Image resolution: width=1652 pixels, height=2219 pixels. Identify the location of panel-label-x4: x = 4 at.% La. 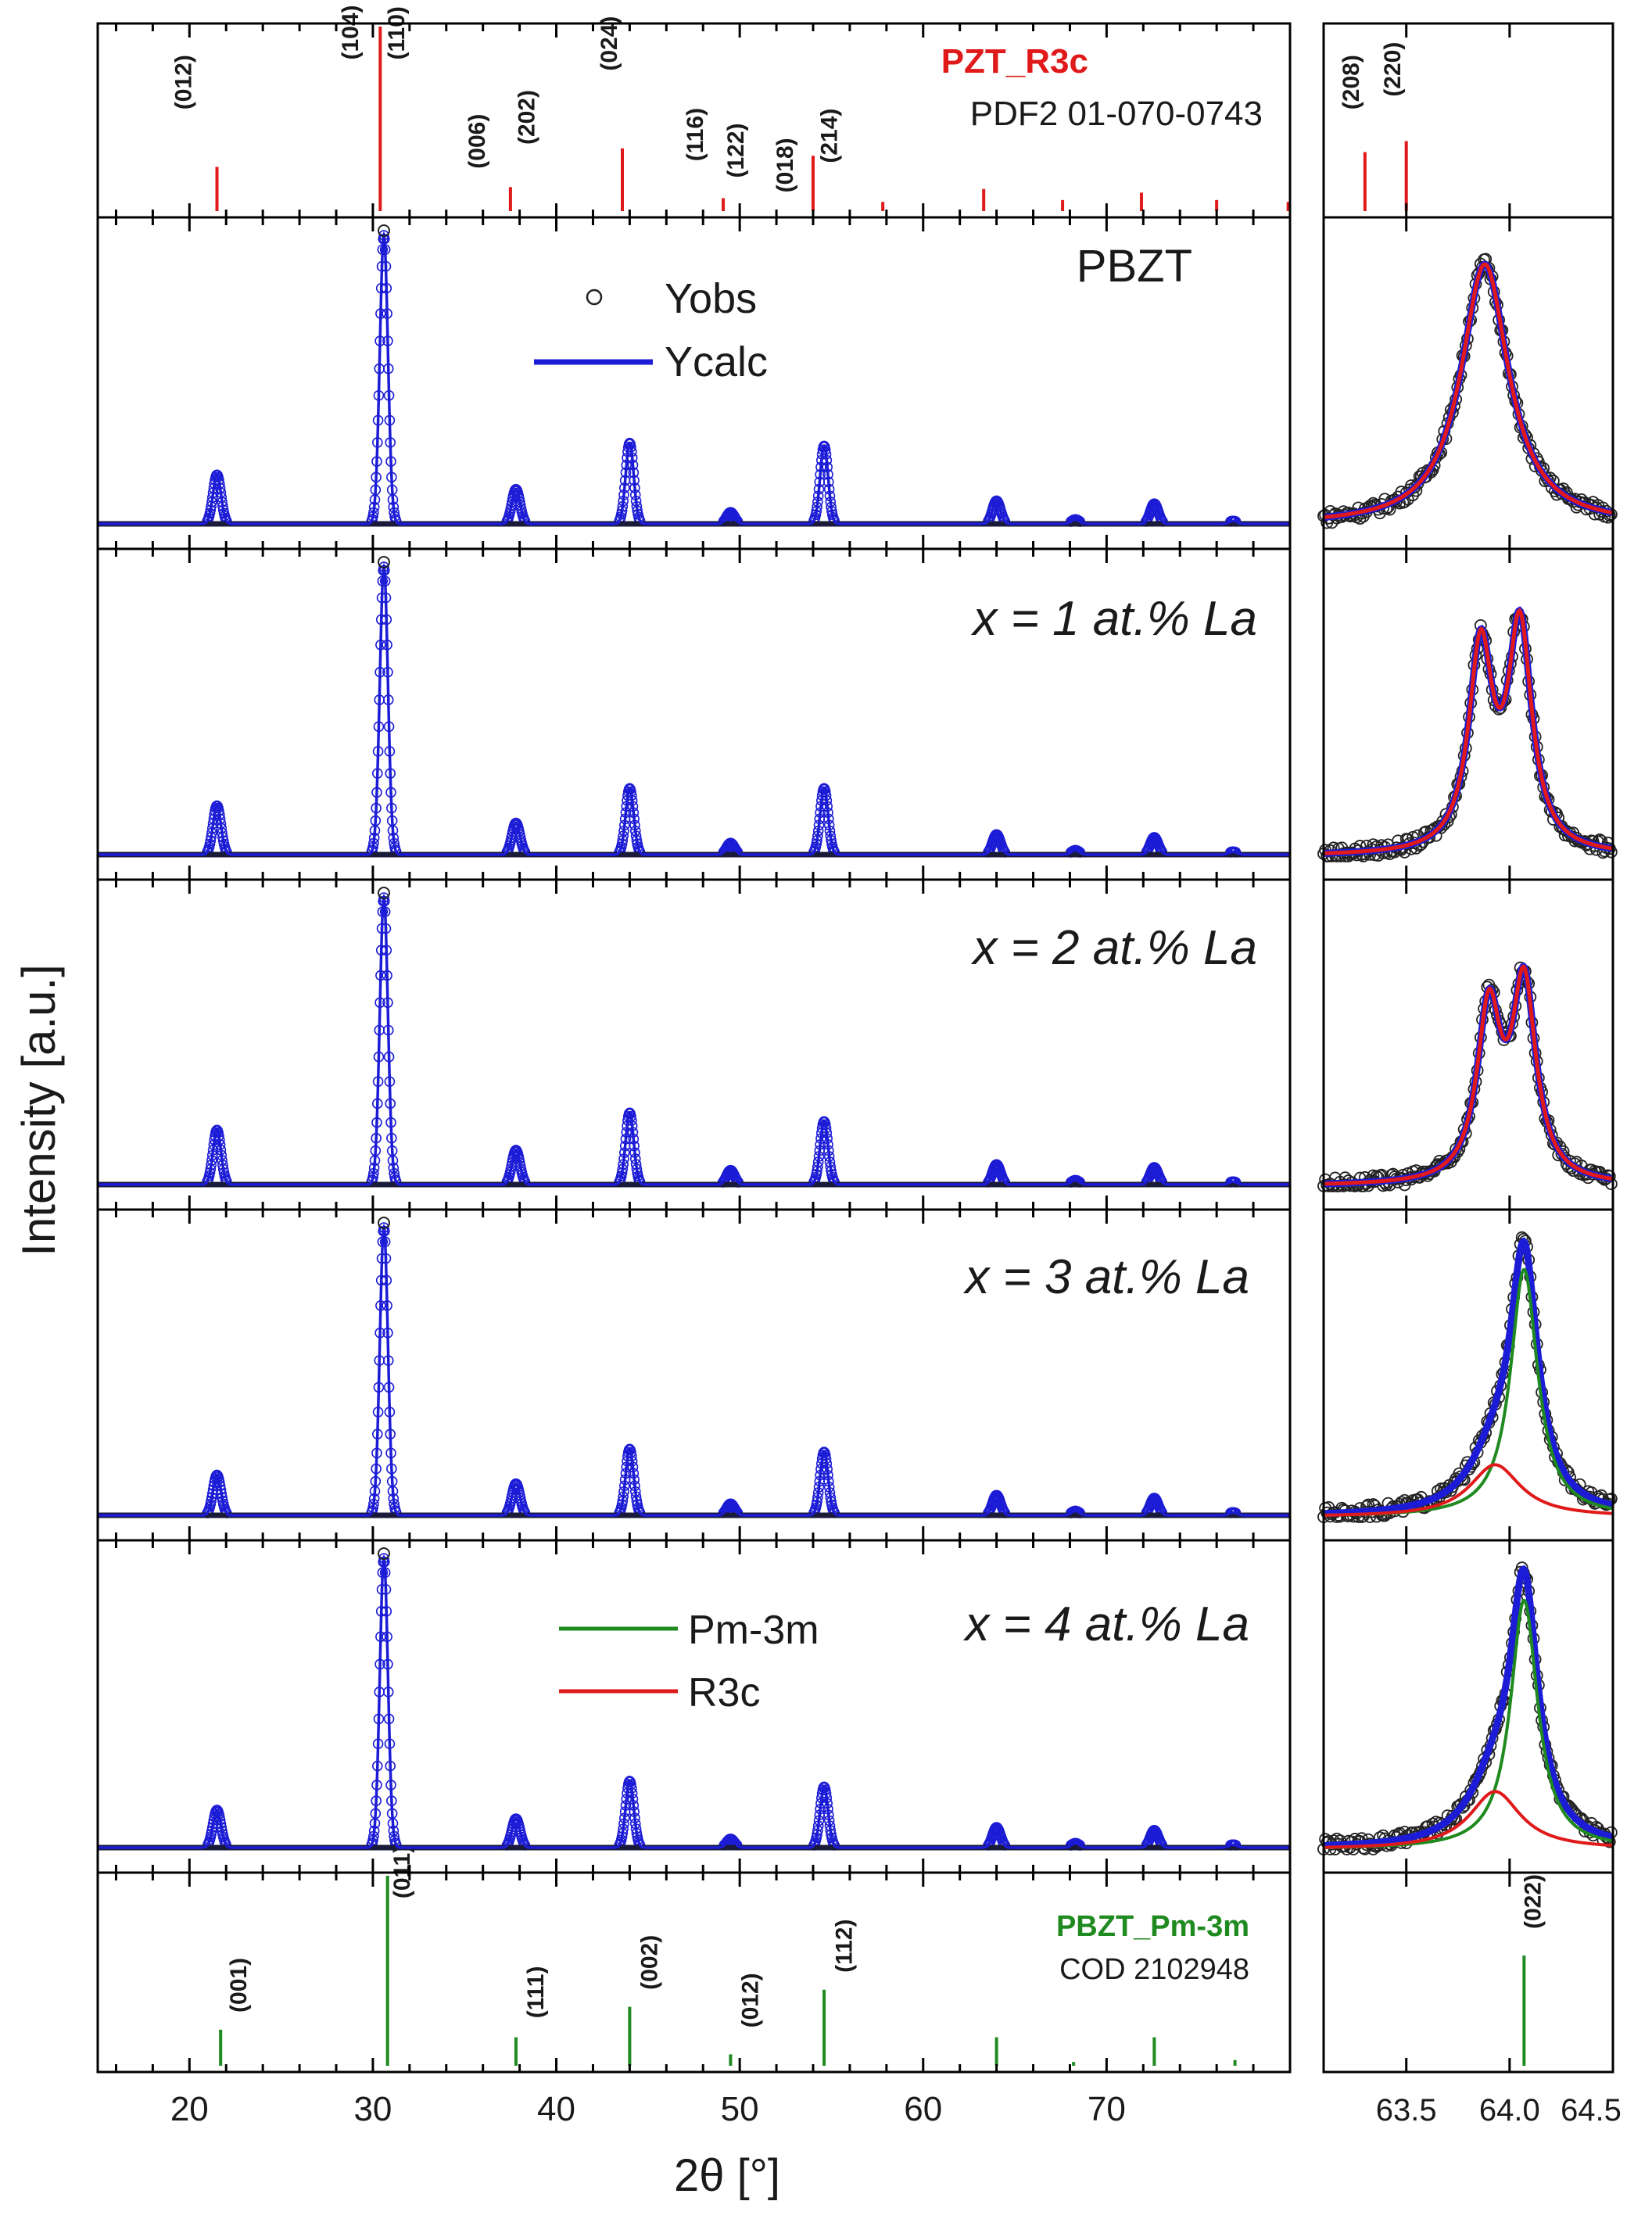
(1105, 1624).